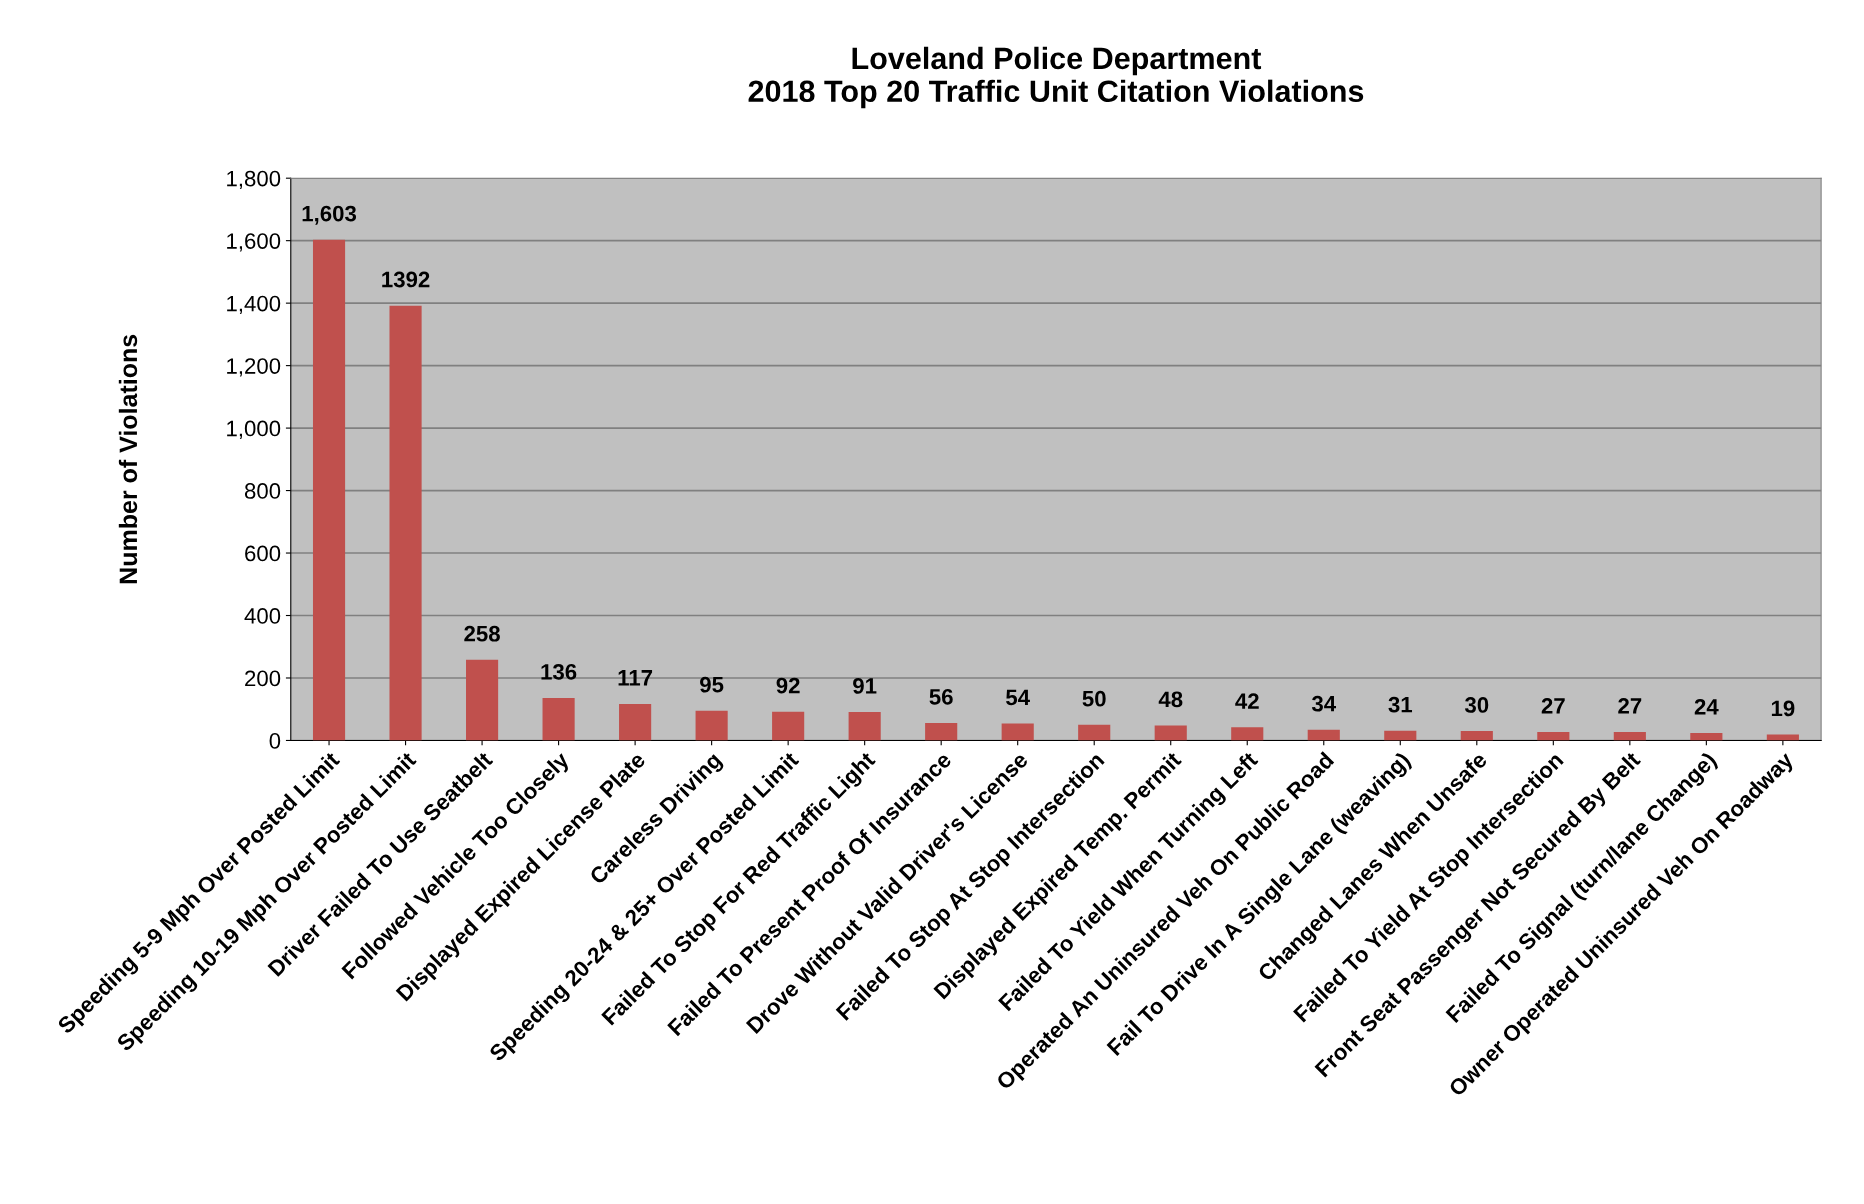  Describe the element at coordinates (1094, 698) in the screenshot. I see `data-label: 50` at that location.